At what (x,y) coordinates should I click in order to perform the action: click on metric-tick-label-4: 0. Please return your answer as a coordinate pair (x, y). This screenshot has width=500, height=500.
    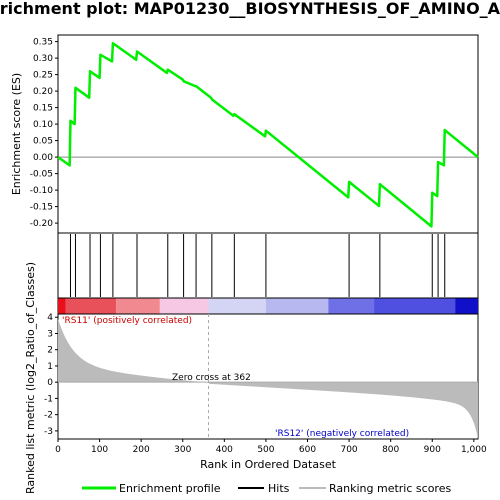
    Looking at the image, I should click on (50, 383).